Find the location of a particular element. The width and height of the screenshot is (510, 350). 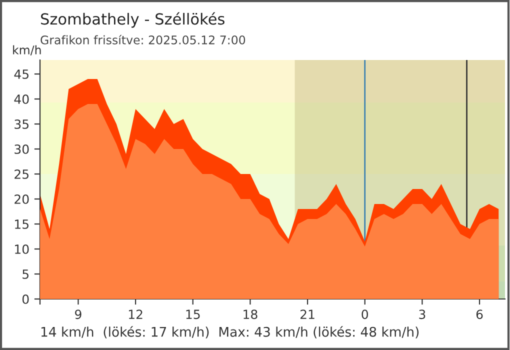

y-tick-label: 20 is located at coordinates (21, 199).